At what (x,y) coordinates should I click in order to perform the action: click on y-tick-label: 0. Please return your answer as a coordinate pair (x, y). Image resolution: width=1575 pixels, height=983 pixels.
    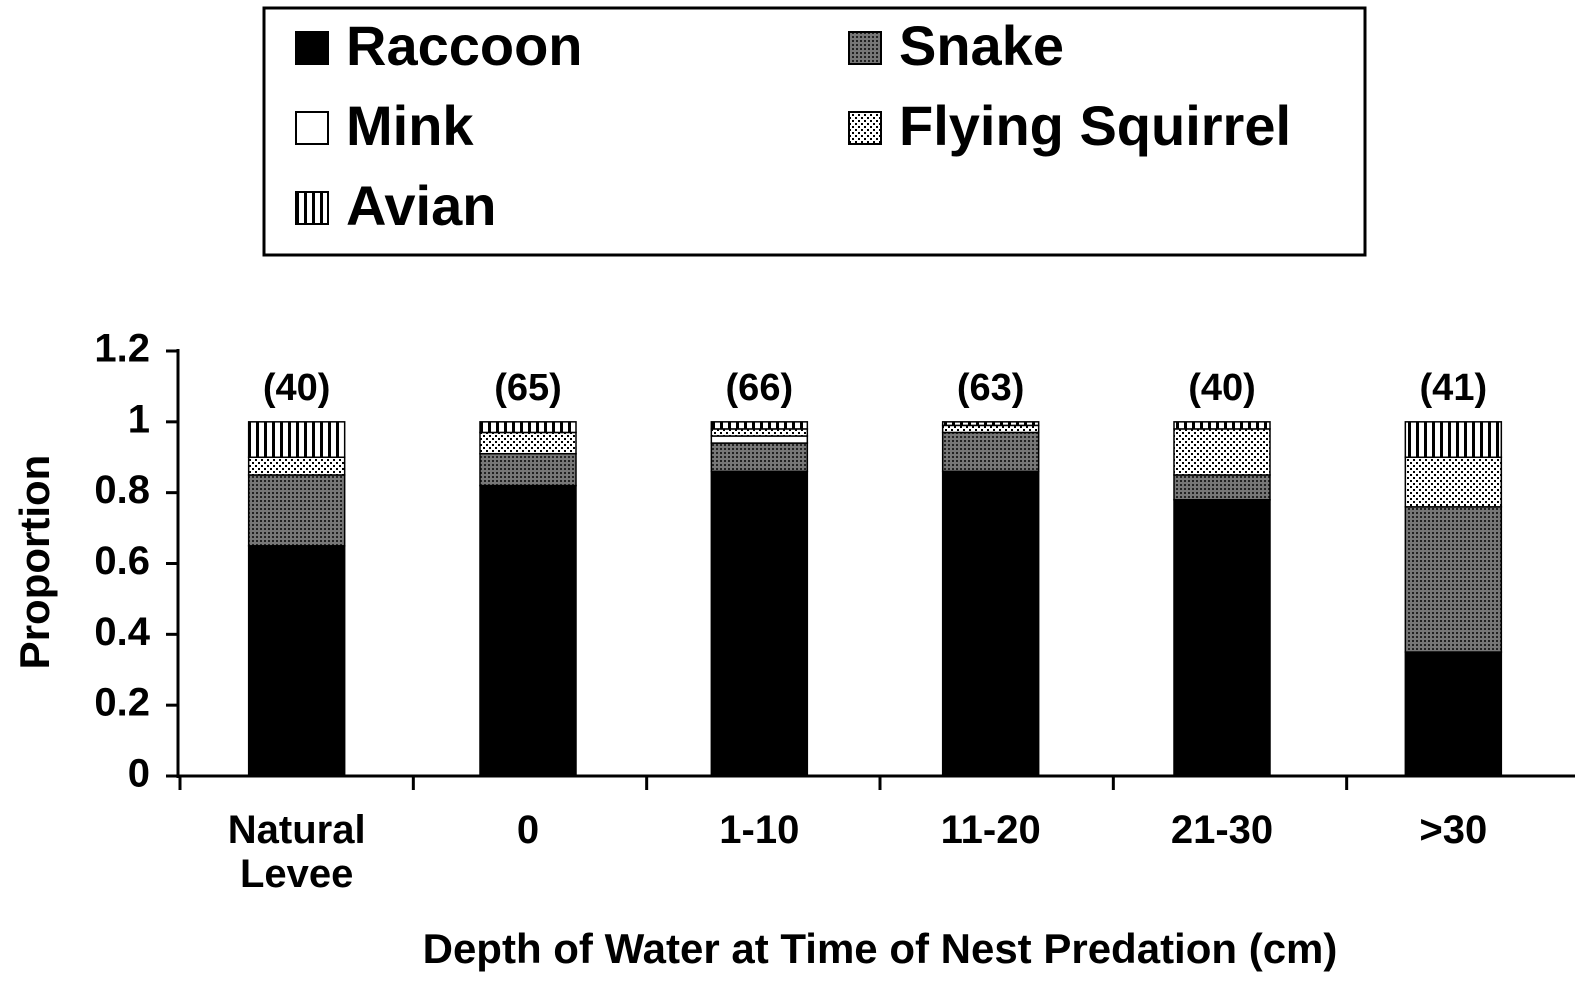
    Looking at the image, I should click on (139, 774).